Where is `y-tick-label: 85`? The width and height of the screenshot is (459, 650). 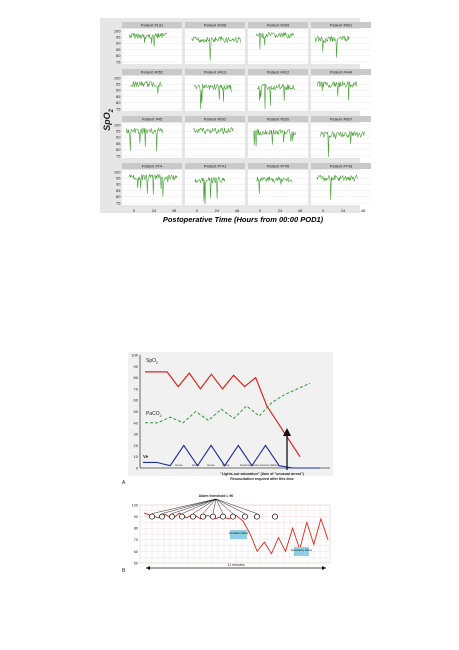 y-tick-label: 85 is located at coordinates (118, 143).